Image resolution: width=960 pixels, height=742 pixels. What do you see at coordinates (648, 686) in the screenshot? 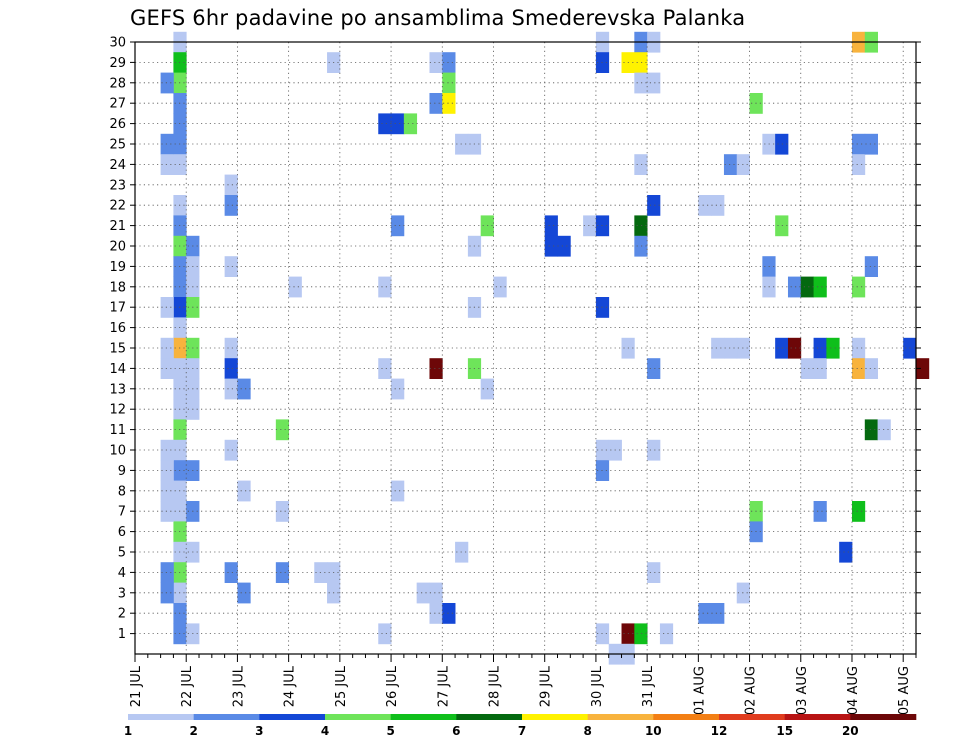
I see `x-tick-label: 31 JUL` at bounding box center [648, 686].